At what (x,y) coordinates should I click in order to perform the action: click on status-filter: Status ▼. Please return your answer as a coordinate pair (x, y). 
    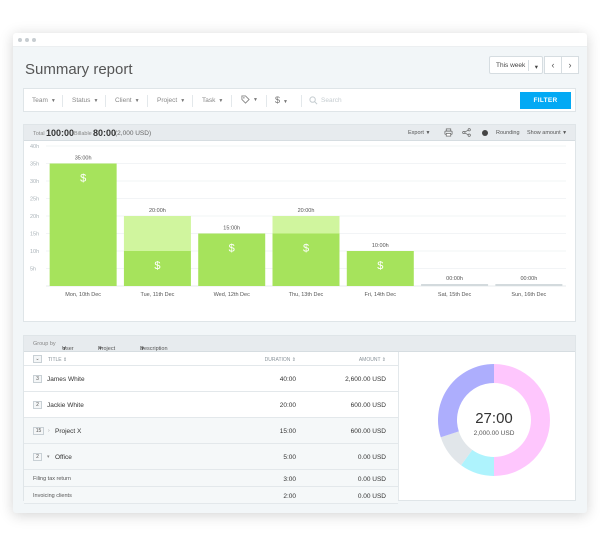
    Looking at the image, I should click on (85, 100).